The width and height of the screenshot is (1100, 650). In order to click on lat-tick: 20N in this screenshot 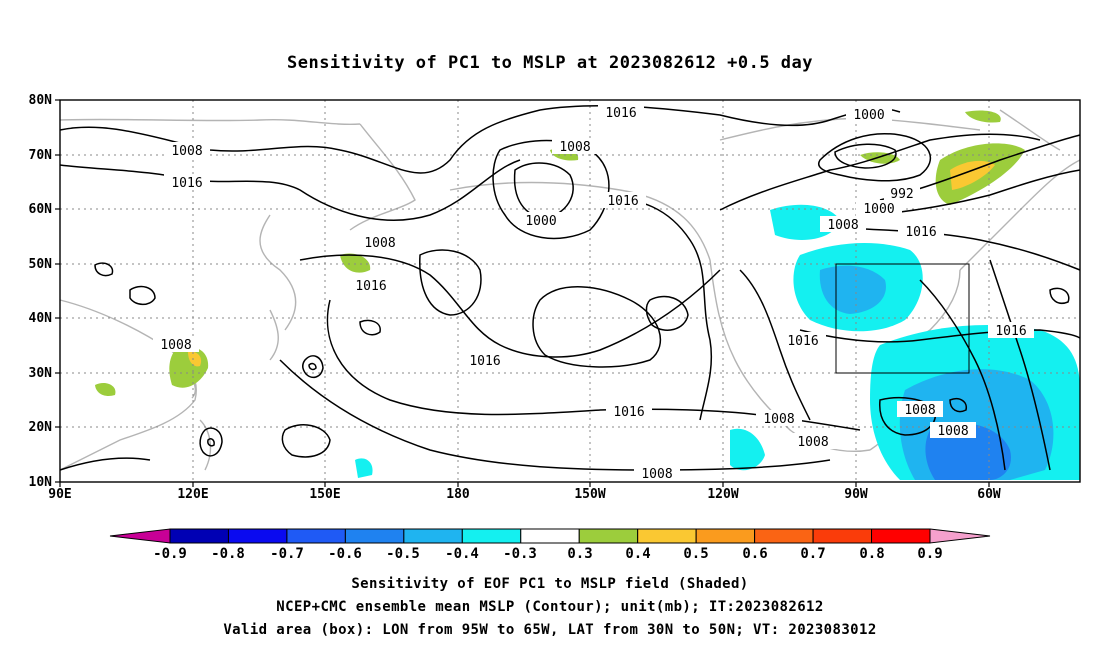, I will do `click(41, 427)`.